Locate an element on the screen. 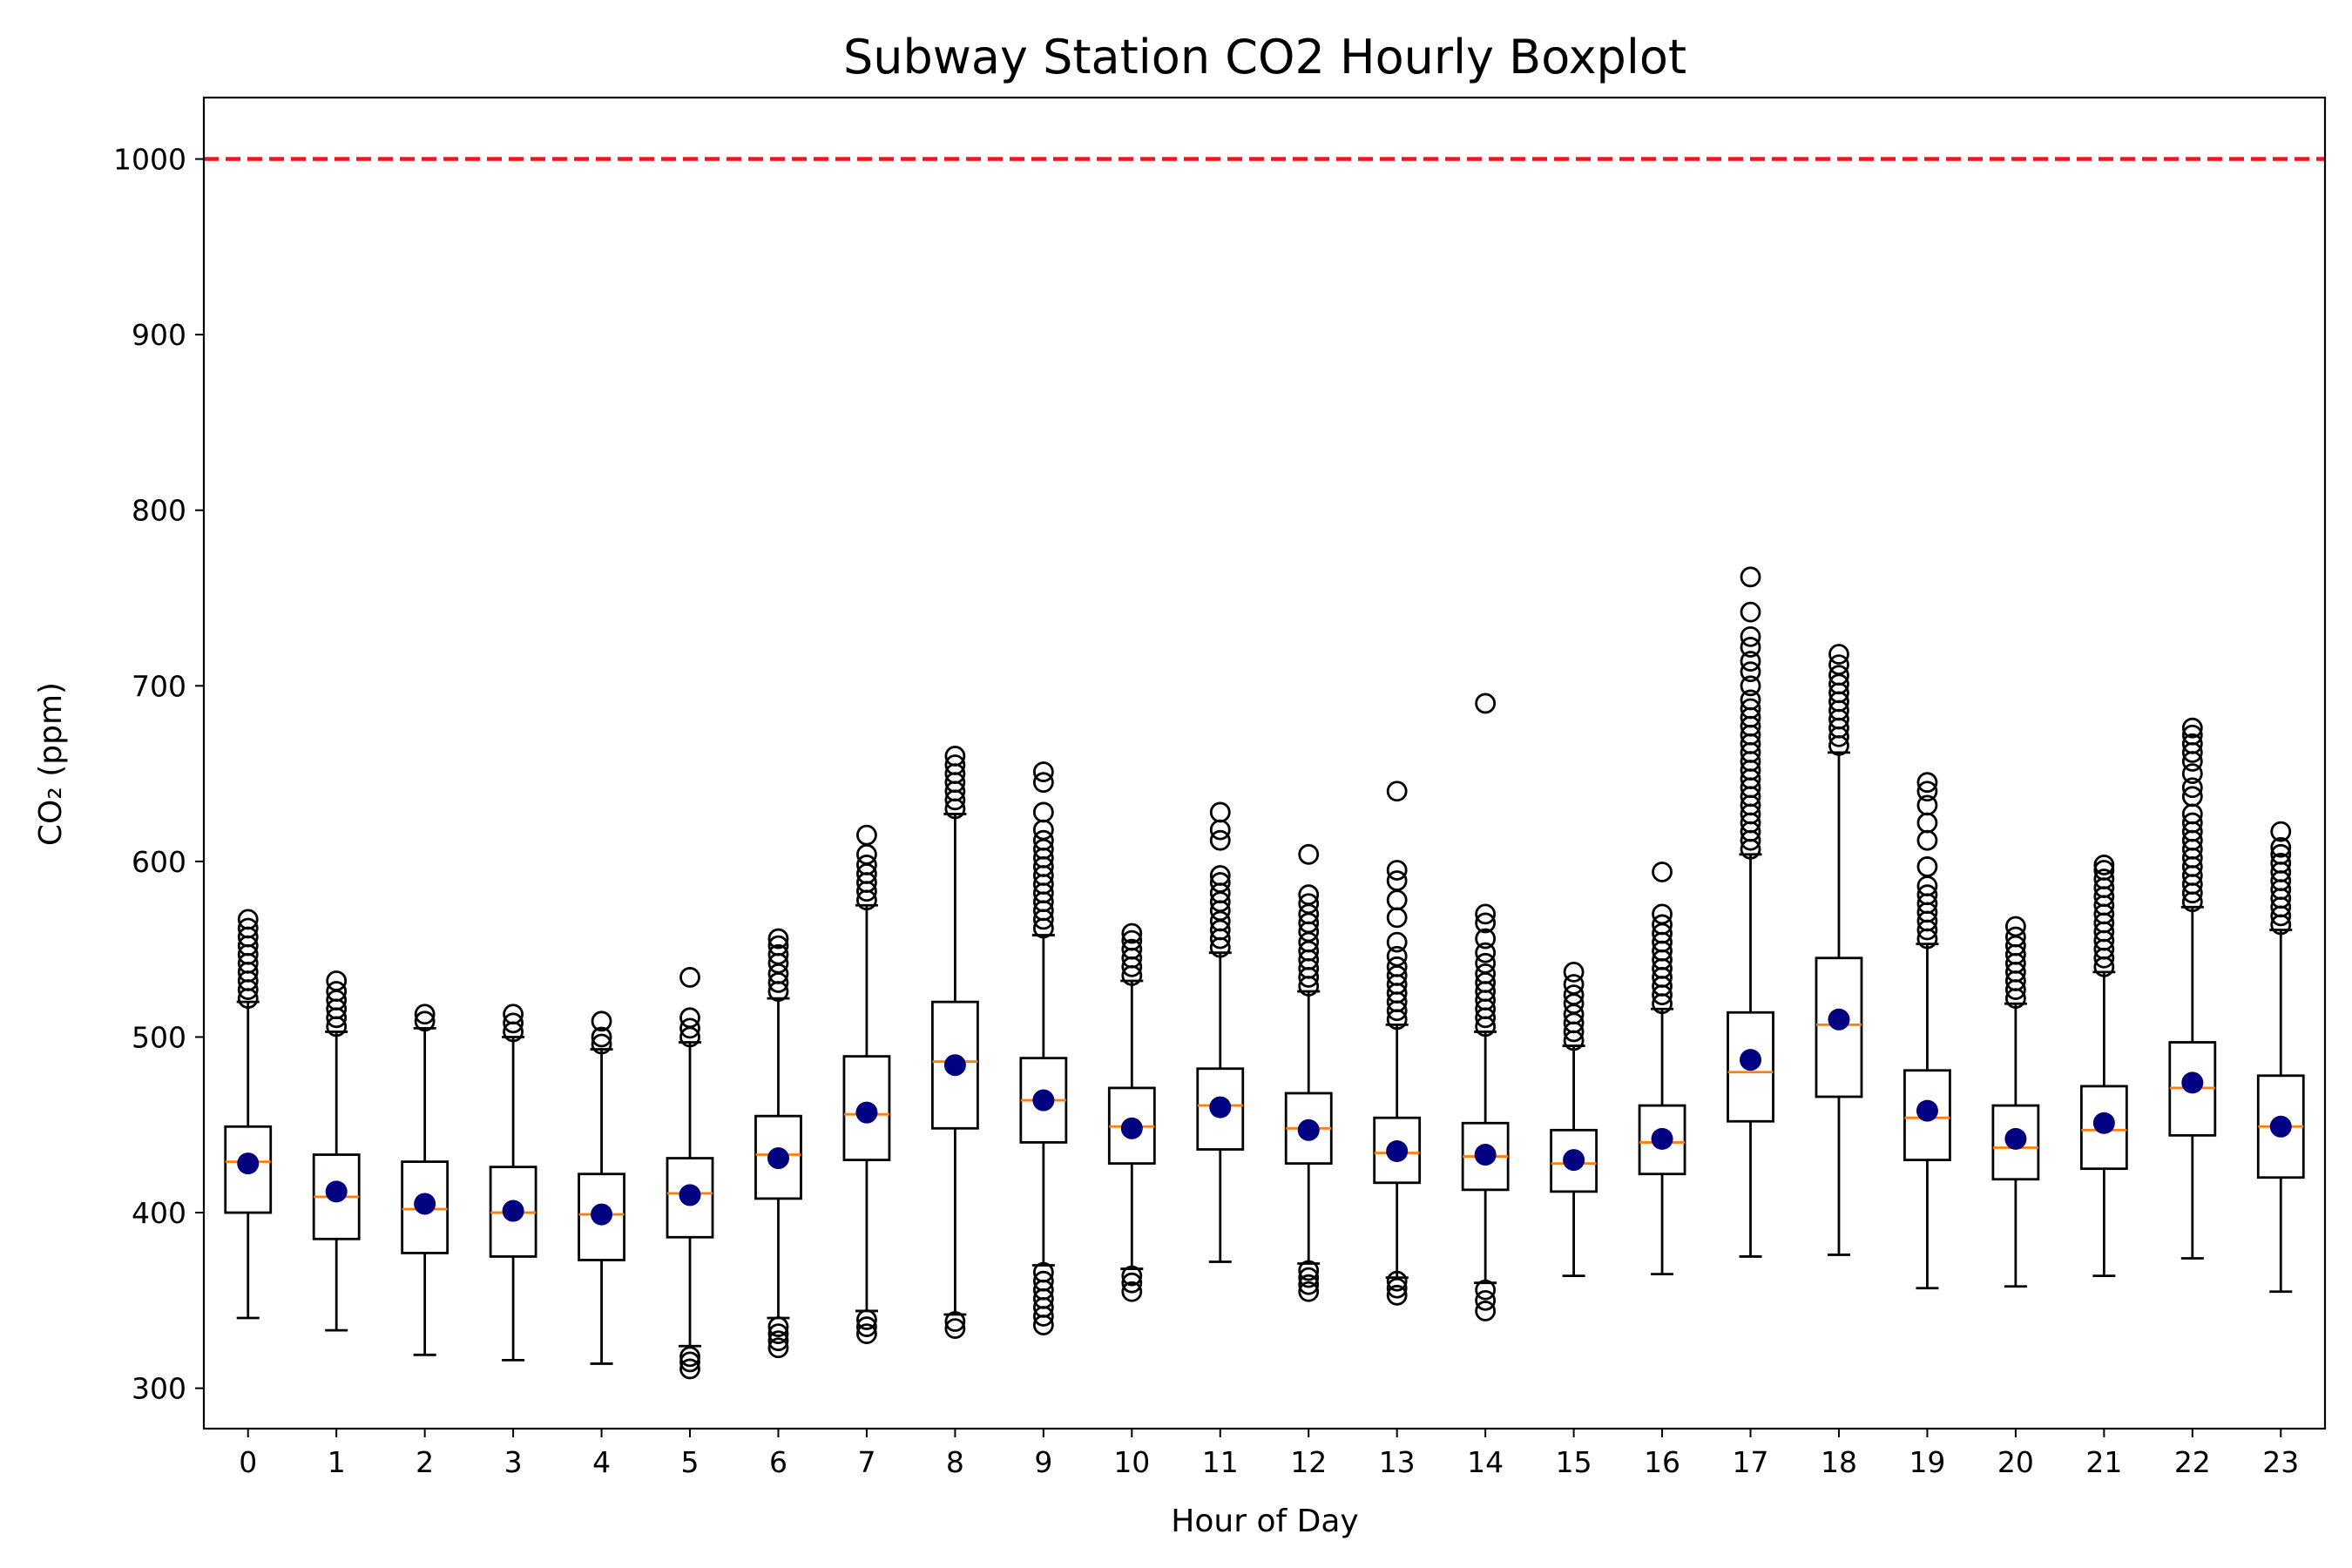  x-tick-label: 15 is located at coordinates (1574, 1462).